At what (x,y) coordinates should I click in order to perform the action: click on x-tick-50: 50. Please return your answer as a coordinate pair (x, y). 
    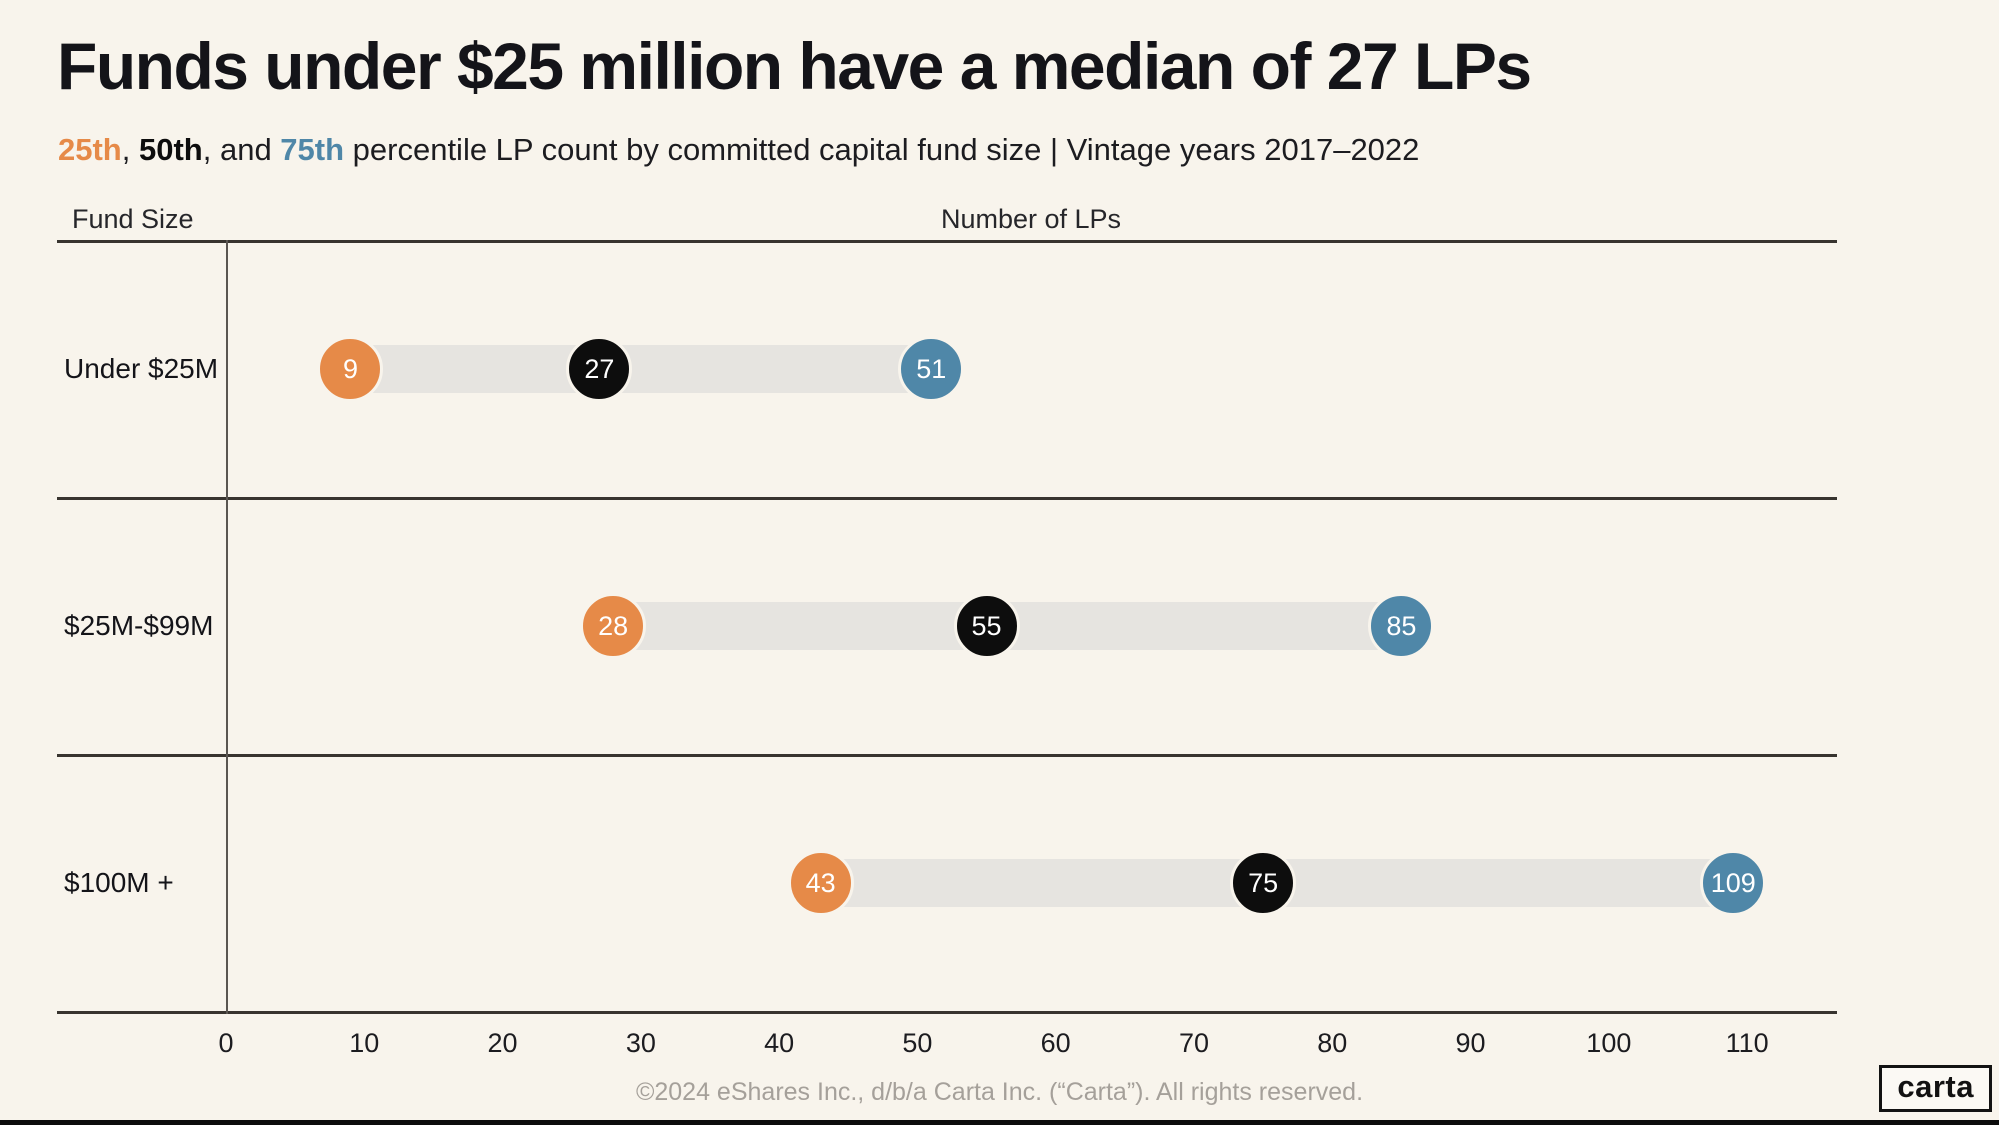
    Looking at the image, I should click on (917, 1043).